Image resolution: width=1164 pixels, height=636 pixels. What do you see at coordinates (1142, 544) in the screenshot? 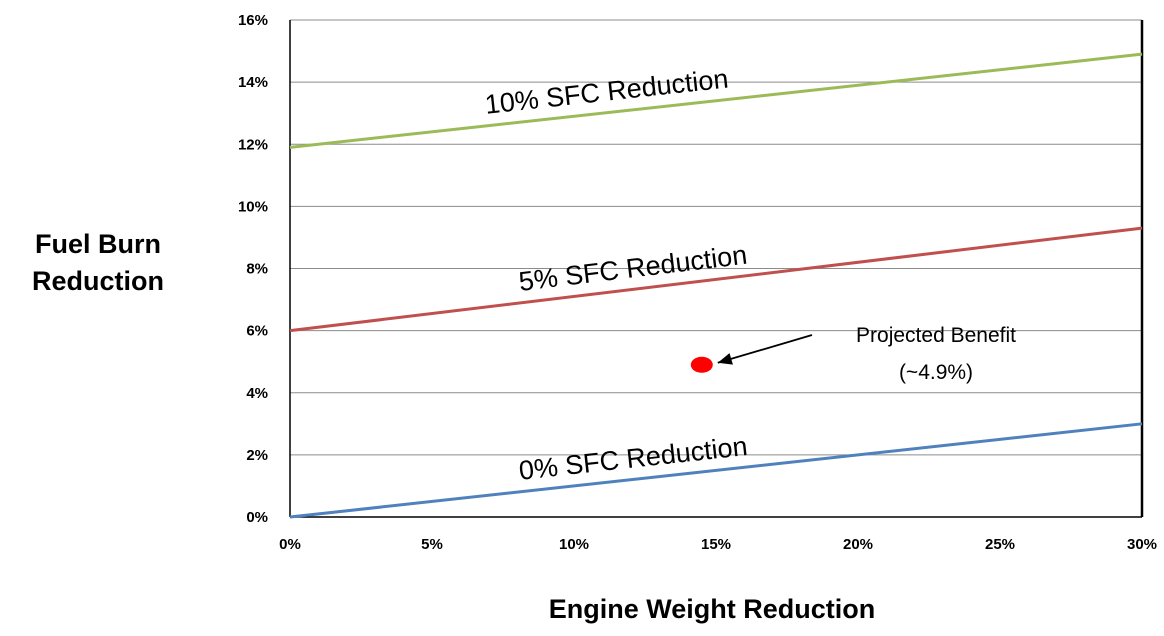
I see `x-tick-label: 30%` at bounding box center [1142, 544].